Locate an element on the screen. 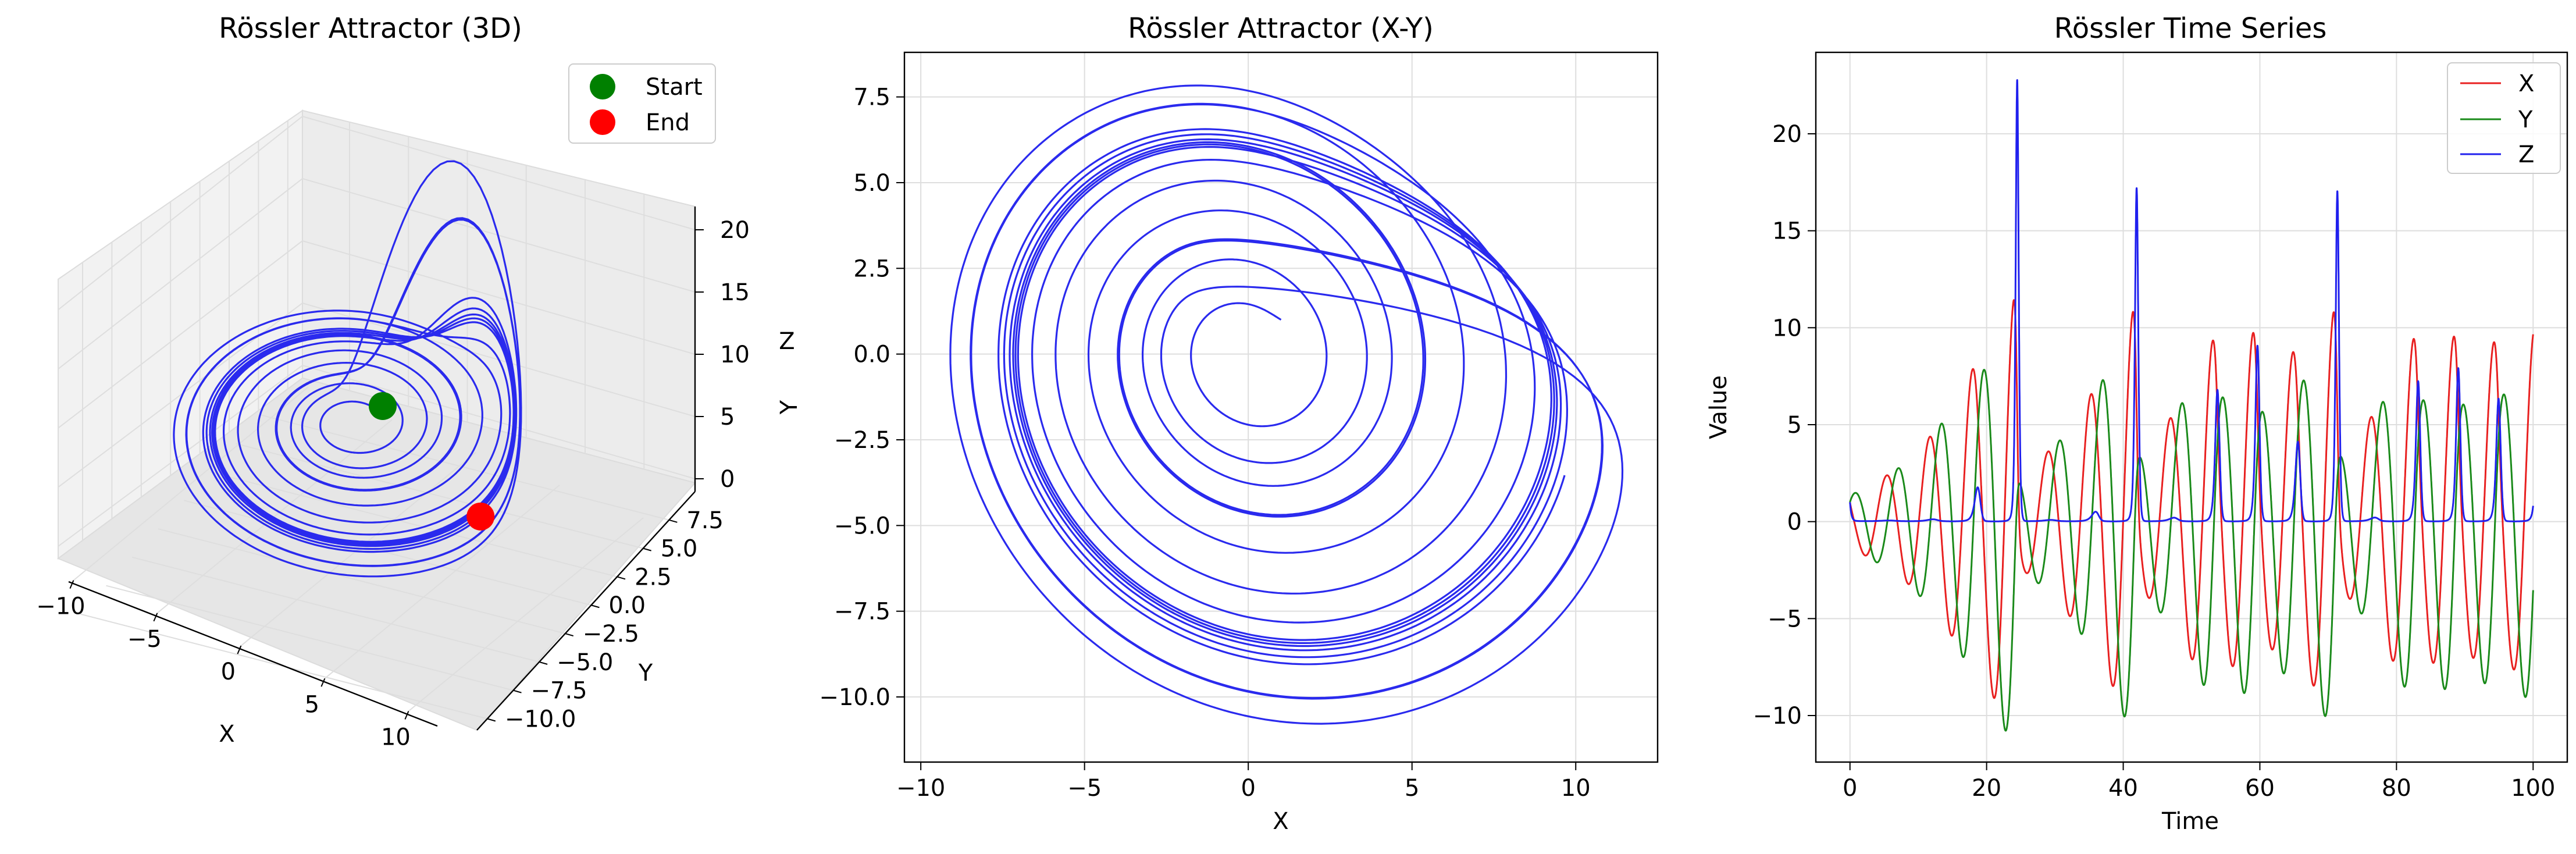 The height and width of the screenshot is (854, 2576). trajectory-3d is located at coordinates (347, 369).